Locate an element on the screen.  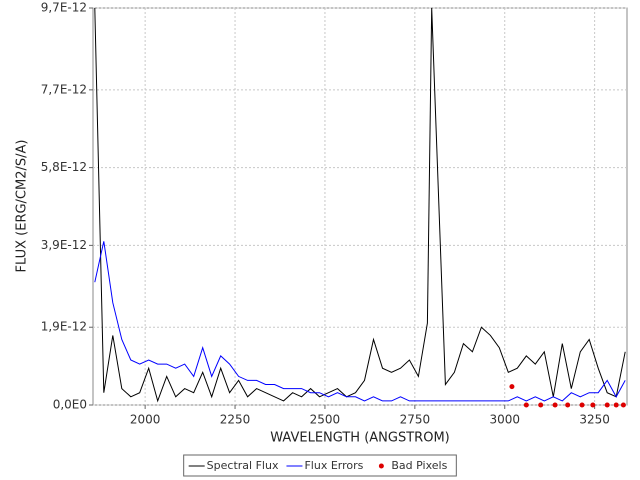
legend-marker is located at coordinates (381, 466).